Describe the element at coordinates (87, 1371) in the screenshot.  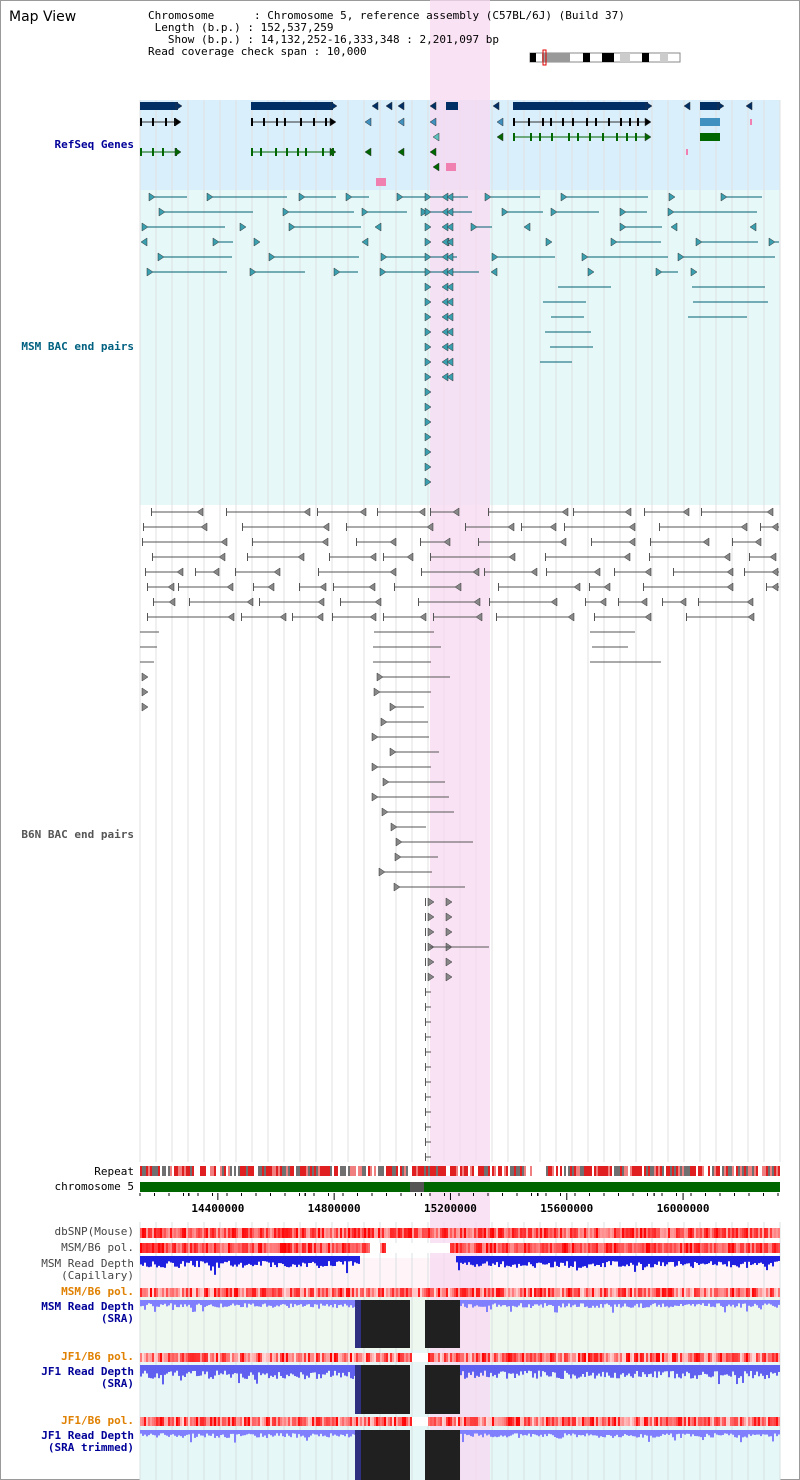
I see `track-label-jf1-depth-sra: JF1 Read Depth` at that location.